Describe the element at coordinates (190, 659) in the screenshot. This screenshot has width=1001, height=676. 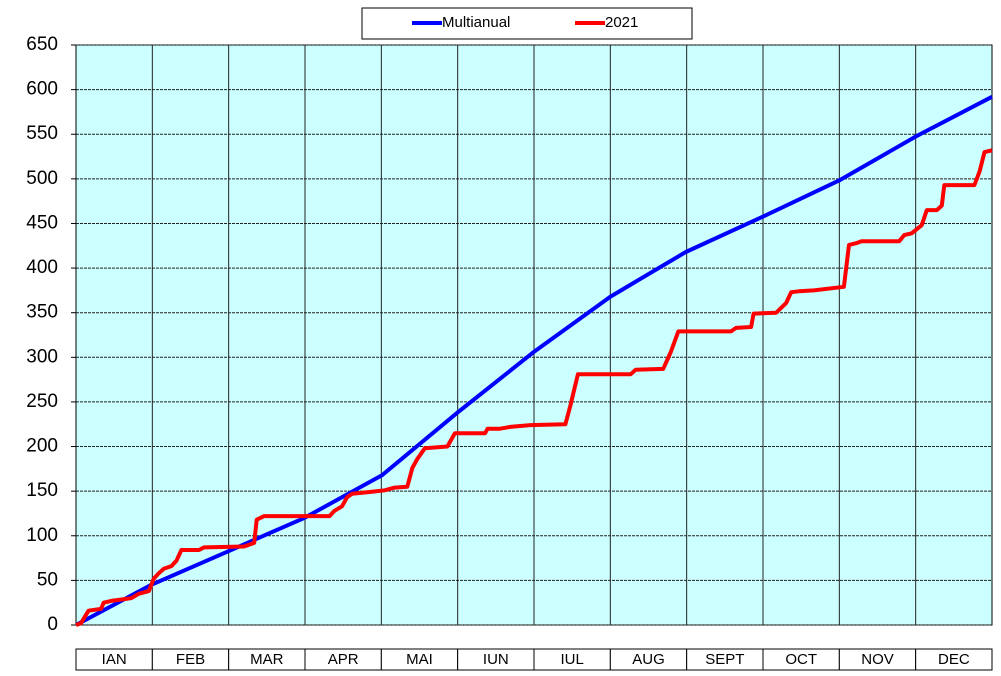
I see `x-tick-label: FEB` at that location.